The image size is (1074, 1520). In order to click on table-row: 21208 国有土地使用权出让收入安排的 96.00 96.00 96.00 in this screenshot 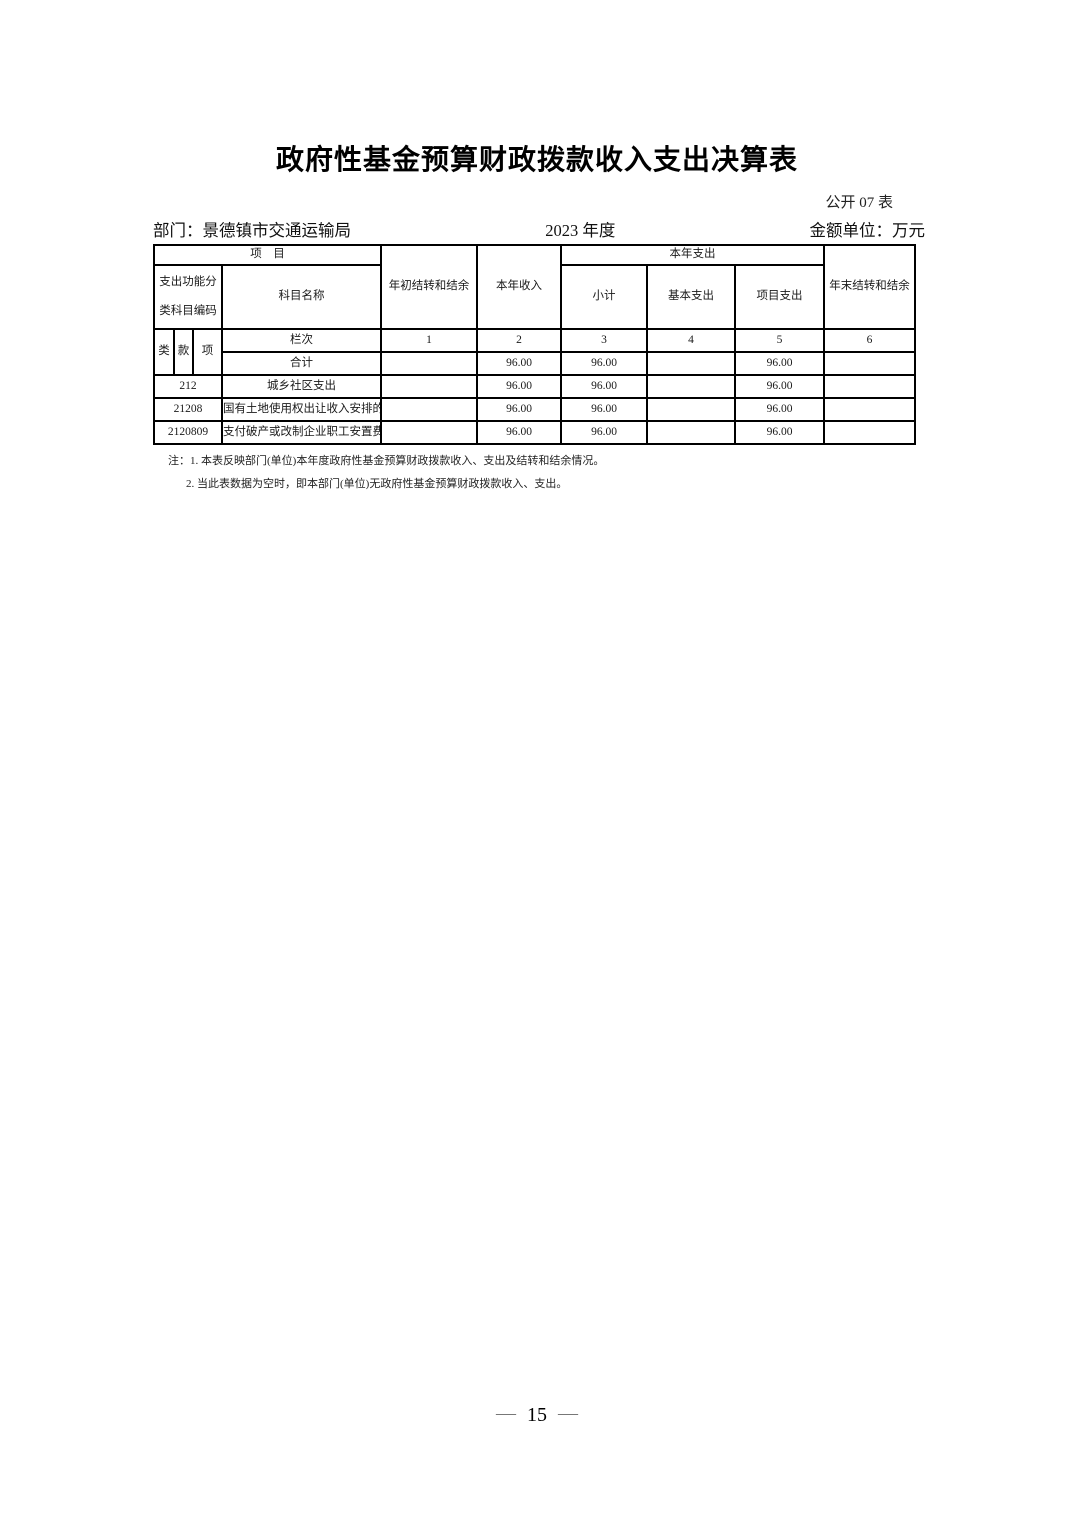, I will do `click(534, 409)`.